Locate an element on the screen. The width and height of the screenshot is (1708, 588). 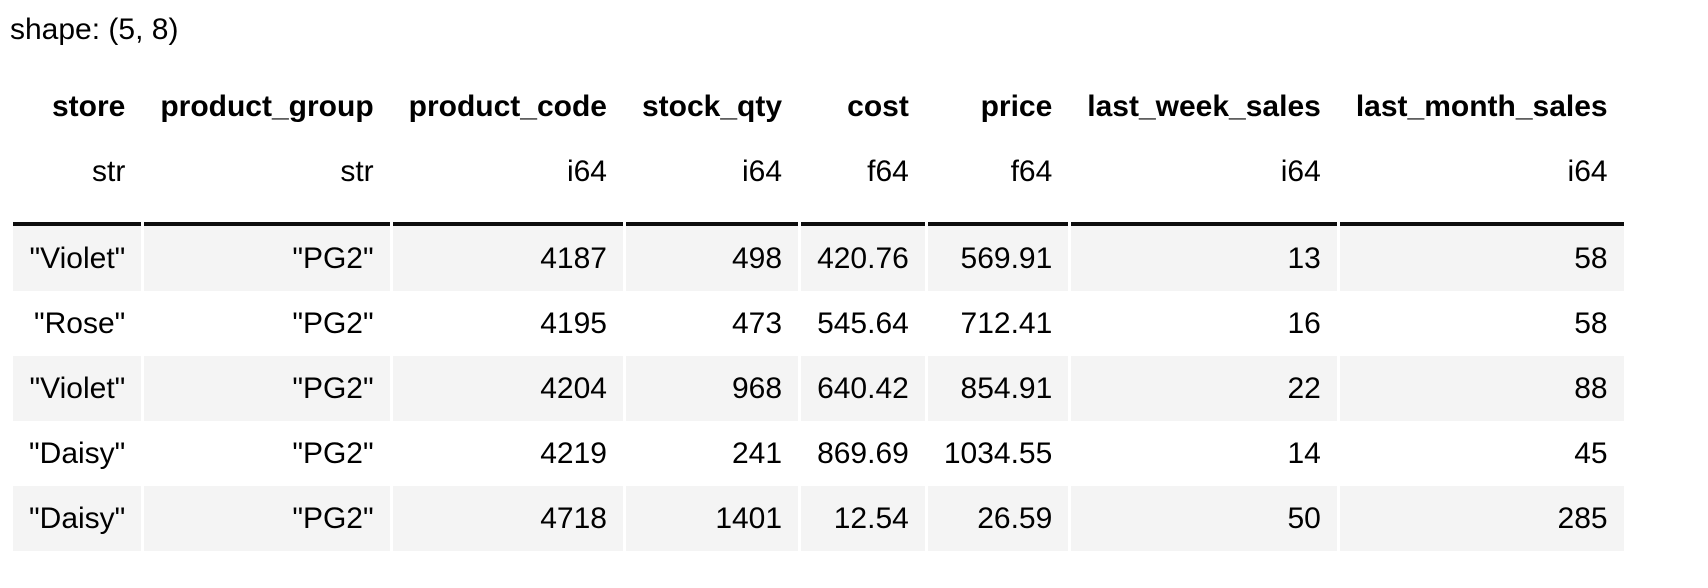
cell-last_month_sales: 88 is located at coordinates (1481, 388).